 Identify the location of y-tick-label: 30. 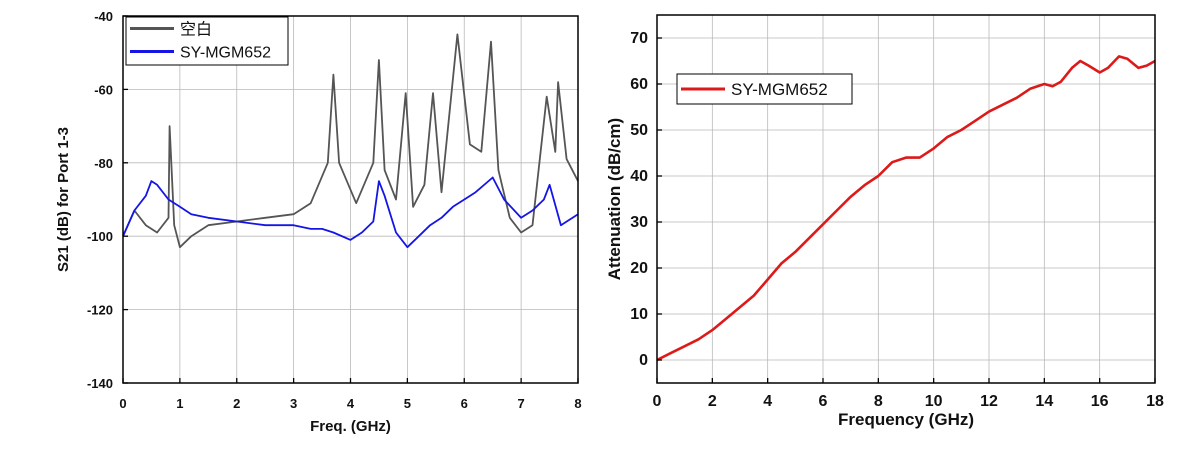
(639, 222).